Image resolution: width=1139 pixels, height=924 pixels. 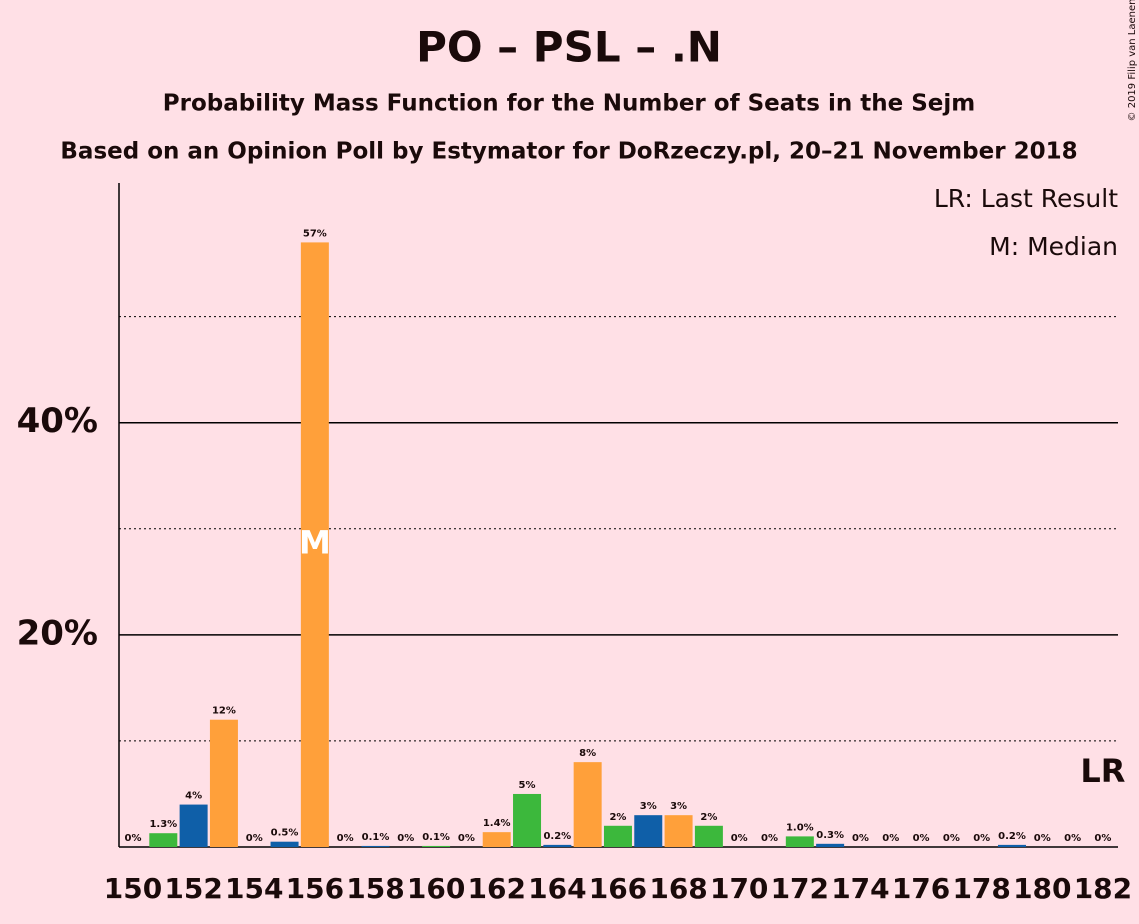 I want to click on data-label: 12%, so click(x=224, y=711).